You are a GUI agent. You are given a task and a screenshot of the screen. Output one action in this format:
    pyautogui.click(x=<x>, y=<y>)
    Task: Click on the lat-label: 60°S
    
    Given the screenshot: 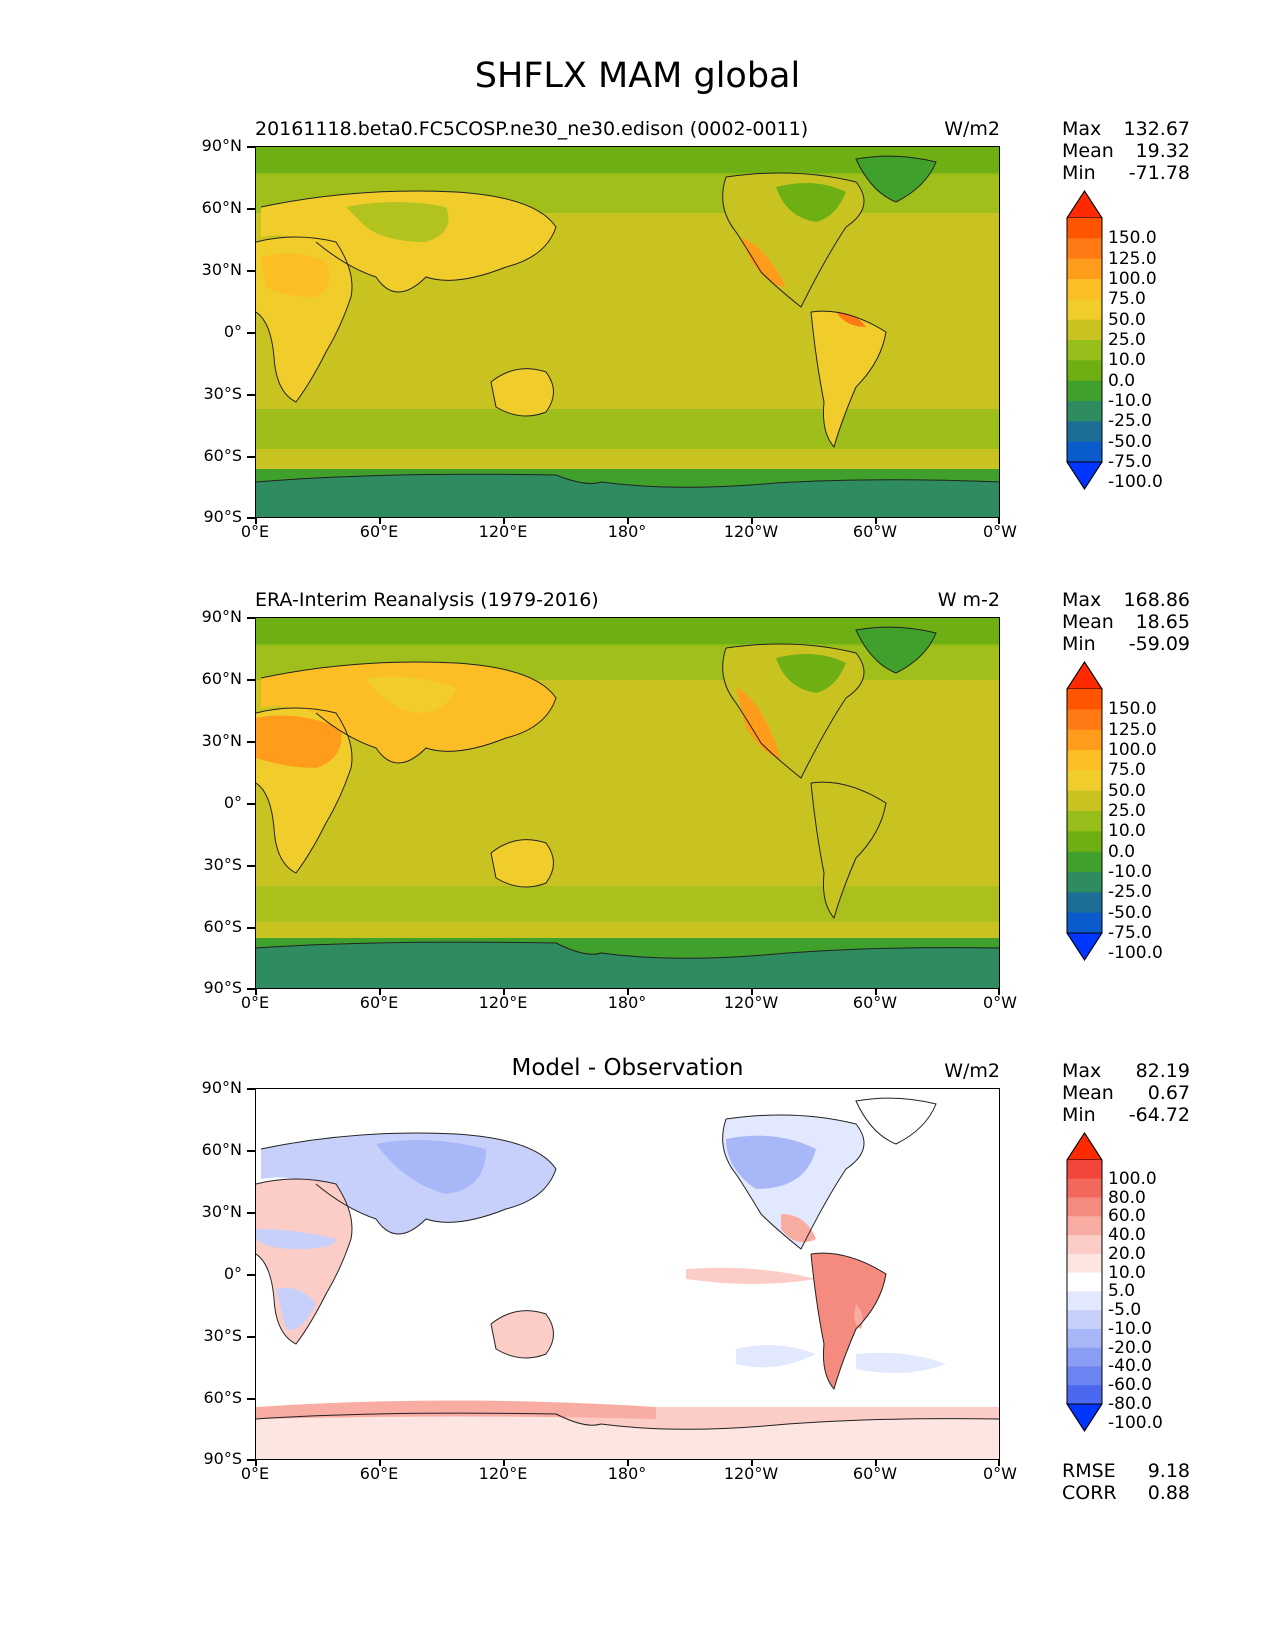 What is the action you would take?
    pyautogui.click(x=222, y=926)
    